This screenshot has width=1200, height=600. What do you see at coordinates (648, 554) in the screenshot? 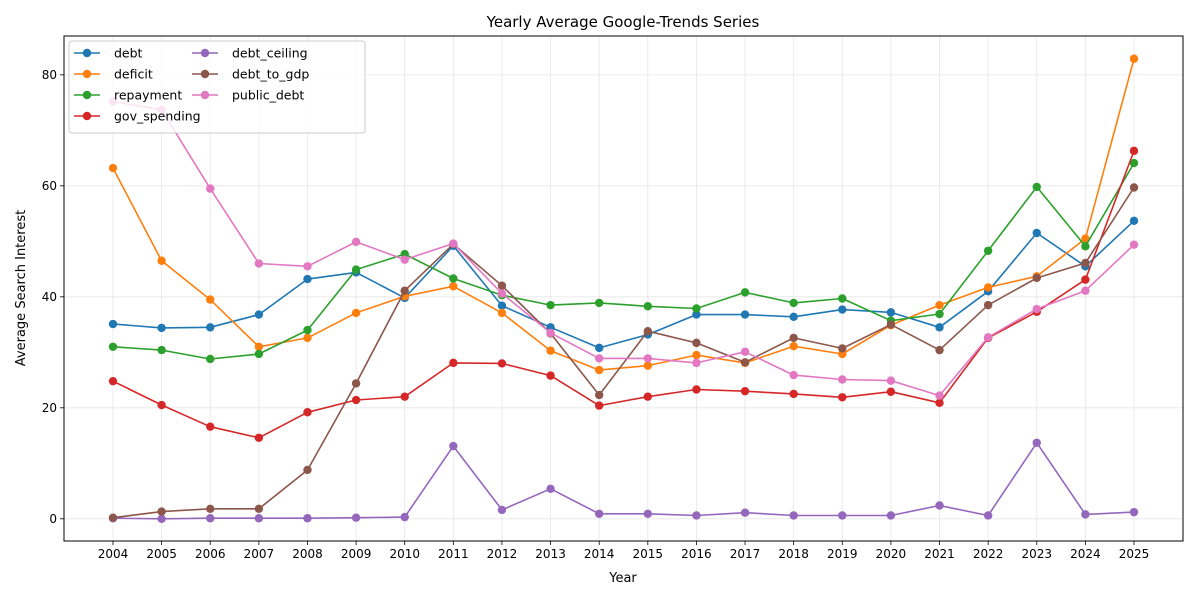
I see `x-tick-label: 2015` at bounding box center [648, 554].